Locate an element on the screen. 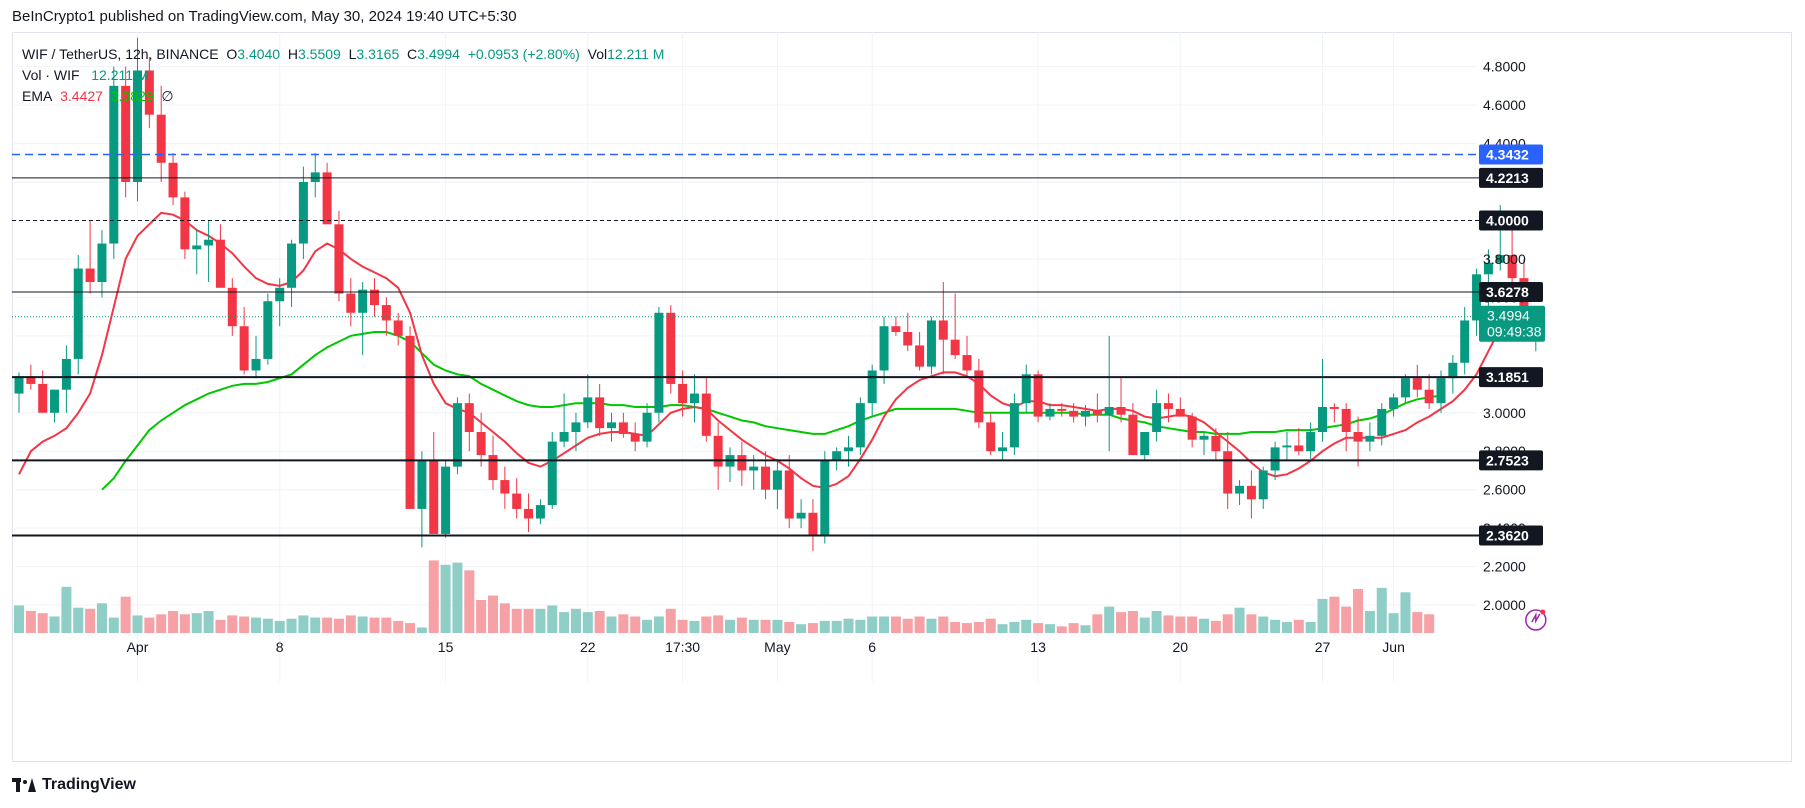 The image size is (1805, 808). level-price-label: 2.7523 is located at coordinates (1507, 460).